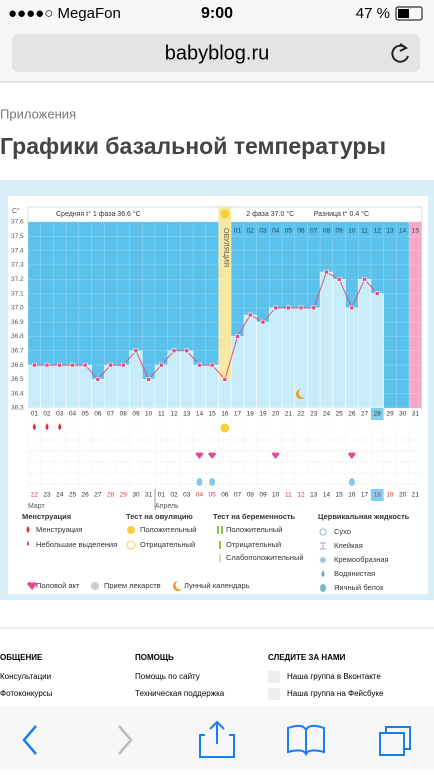 This screenshot has height=775, width=434. I want to click on phase2-day: 09, so click(340, 231).